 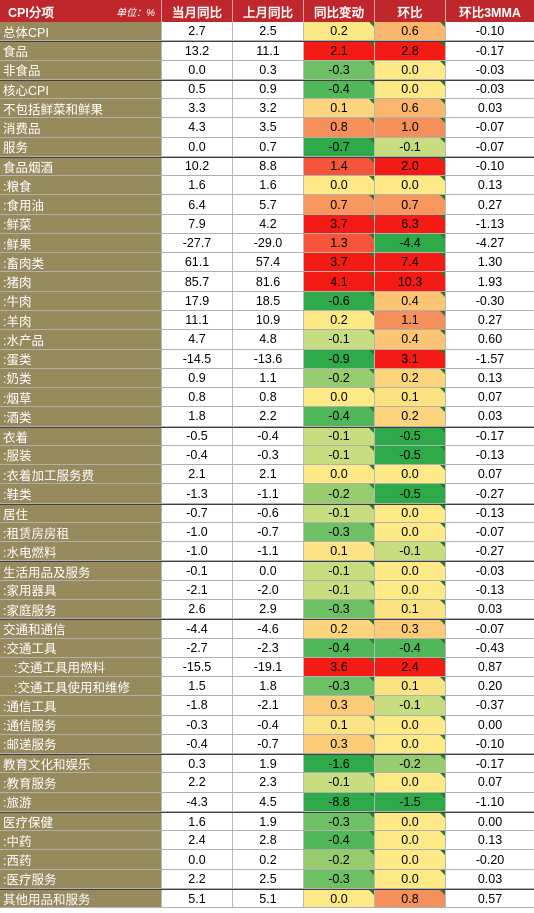 What do you see at coordinates (339, 262) in the screenshot?
I see `yoy-change-cell: 3.7` at bounding box center [339, 262].